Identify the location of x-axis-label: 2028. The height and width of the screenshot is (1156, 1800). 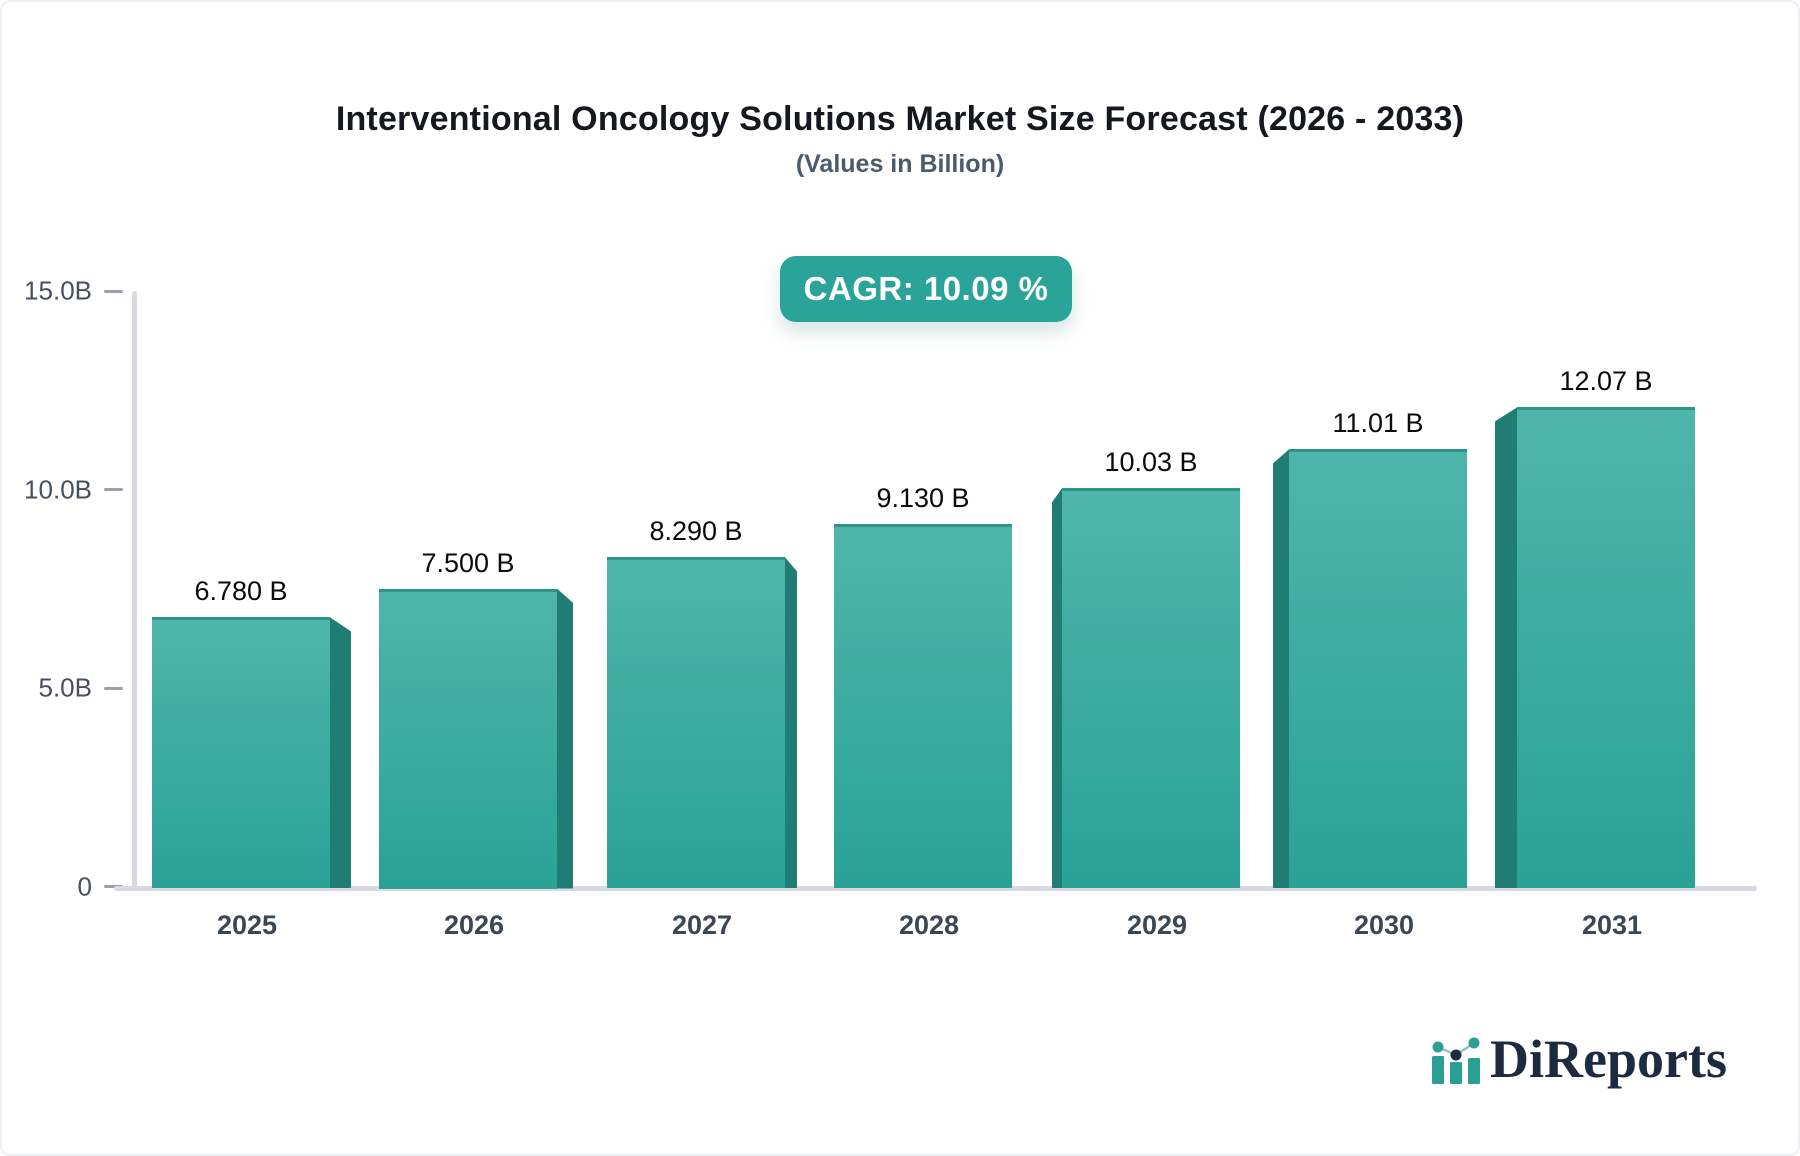
(929, 925).